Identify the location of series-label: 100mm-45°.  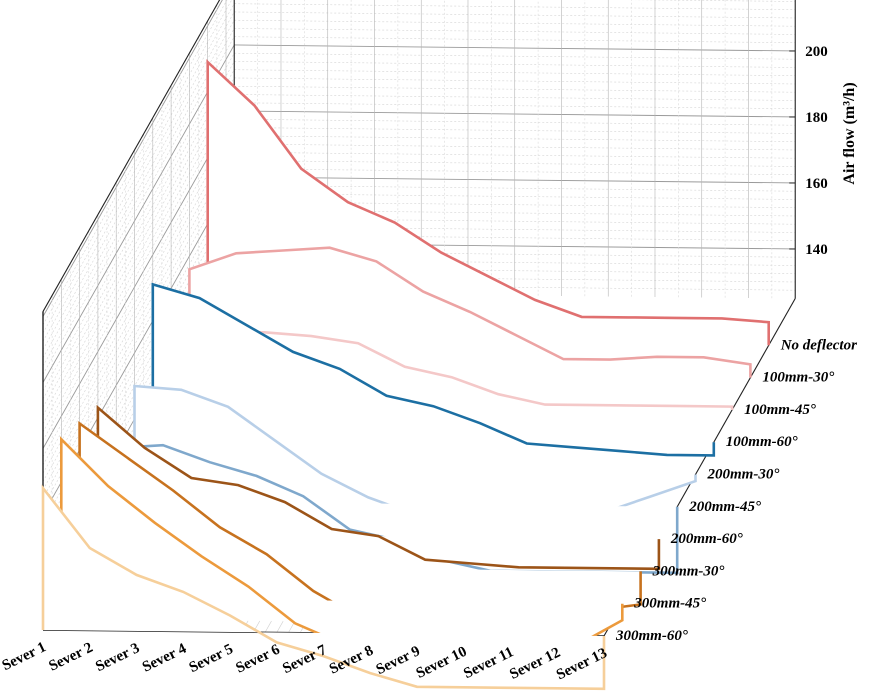
(780, 410).